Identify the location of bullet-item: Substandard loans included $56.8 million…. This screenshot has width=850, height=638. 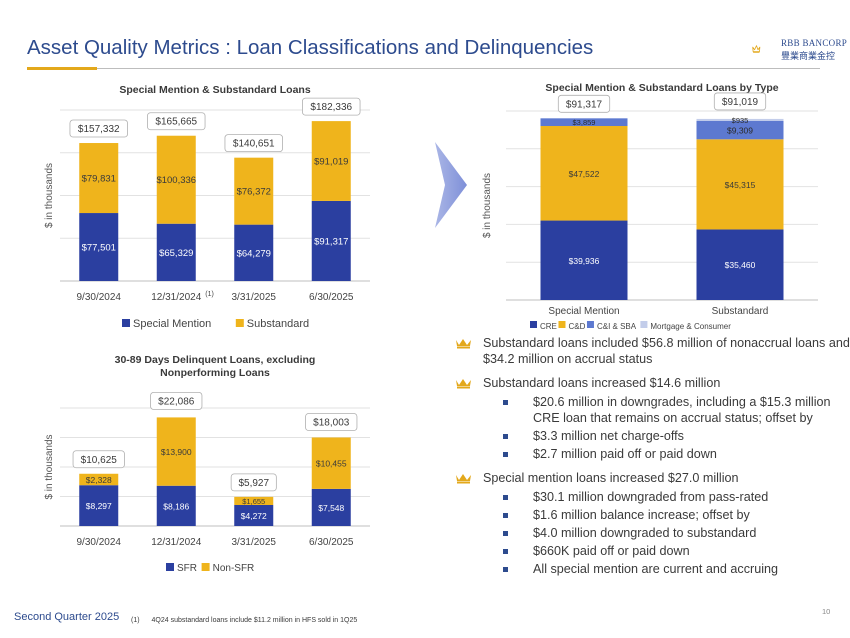
(652, 351).